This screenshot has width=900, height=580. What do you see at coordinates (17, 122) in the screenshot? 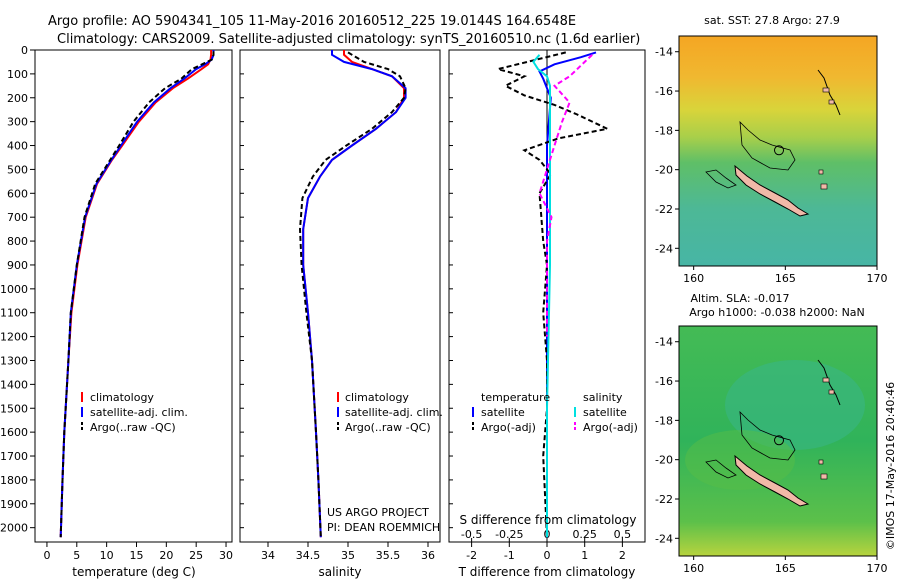
I see `depth-tick-label: 300` at bounding box center [17, 122].